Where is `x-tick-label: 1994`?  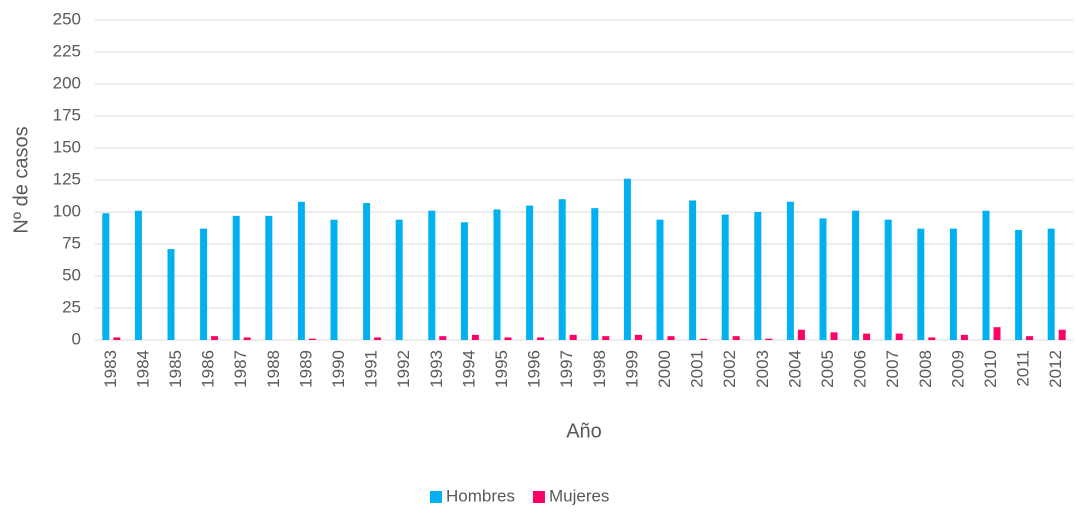 x-tick-label: 1994 is located at coordinates (468, 369).